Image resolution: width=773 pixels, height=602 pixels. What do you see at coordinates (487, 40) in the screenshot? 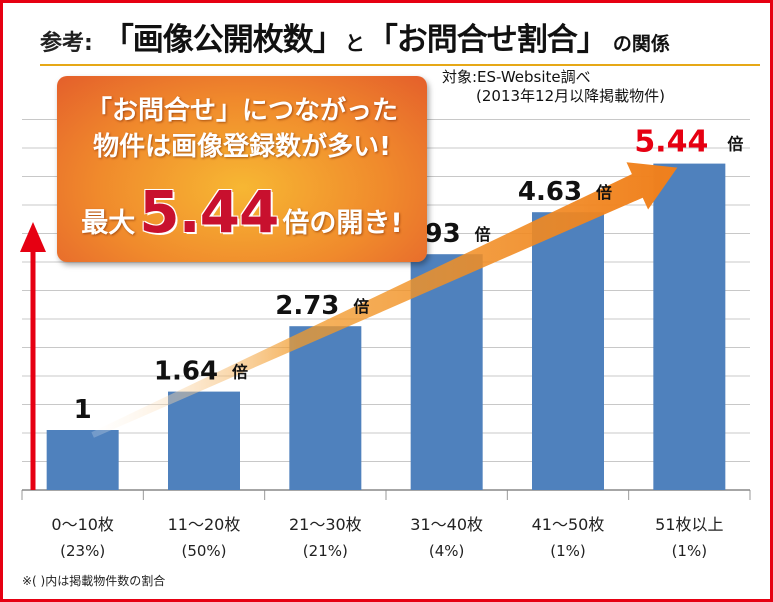
I see `title-part2: 「お問合せ割合」` at bounding box center [487, 40].